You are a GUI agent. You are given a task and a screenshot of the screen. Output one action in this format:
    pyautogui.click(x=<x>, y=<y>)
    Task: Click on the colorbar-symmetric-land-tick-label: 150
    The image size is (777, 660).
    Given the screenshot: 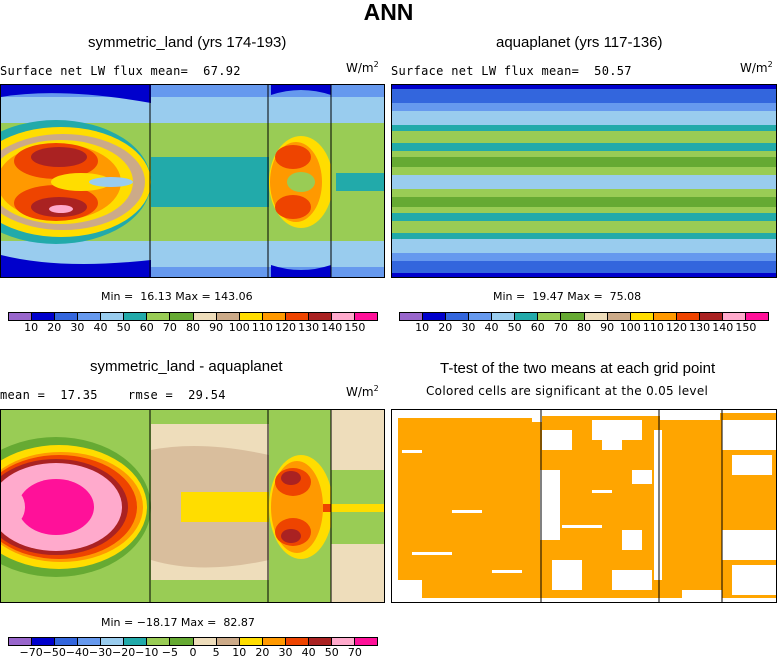 What is the action you would take?
    pyautogui.click(x=355, y=327)
    